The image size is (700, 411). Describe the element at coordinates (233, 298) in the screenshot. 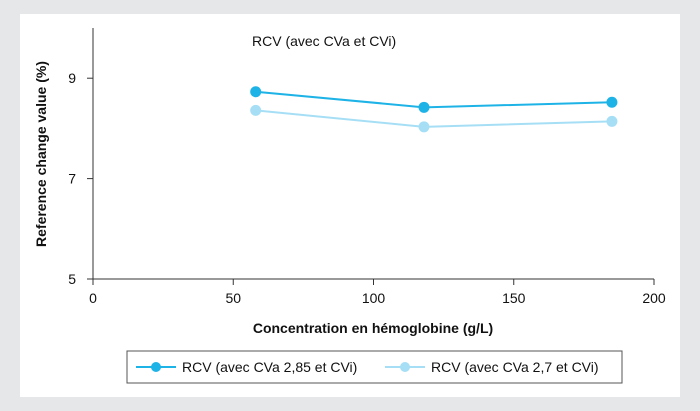

I see `x-tick-label: 50` at that location.